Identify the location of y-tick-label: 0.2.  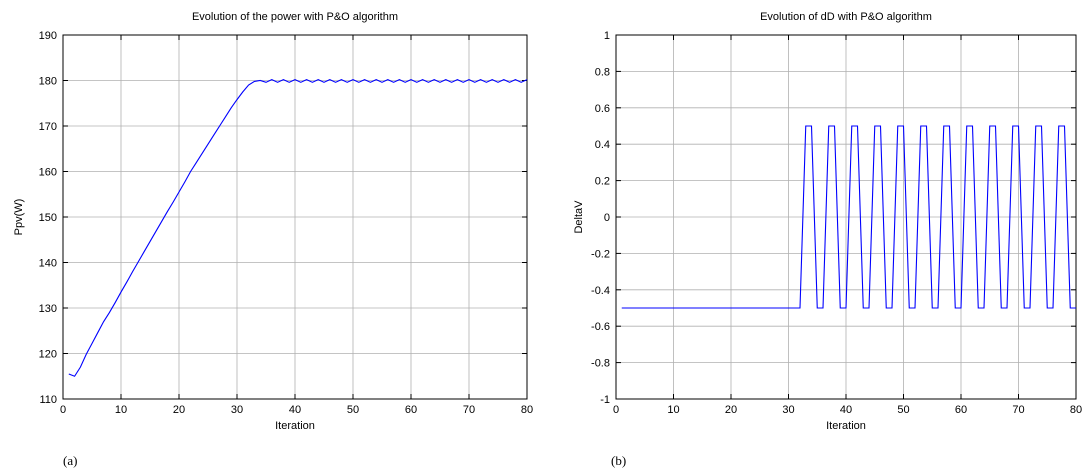
(602, 182).